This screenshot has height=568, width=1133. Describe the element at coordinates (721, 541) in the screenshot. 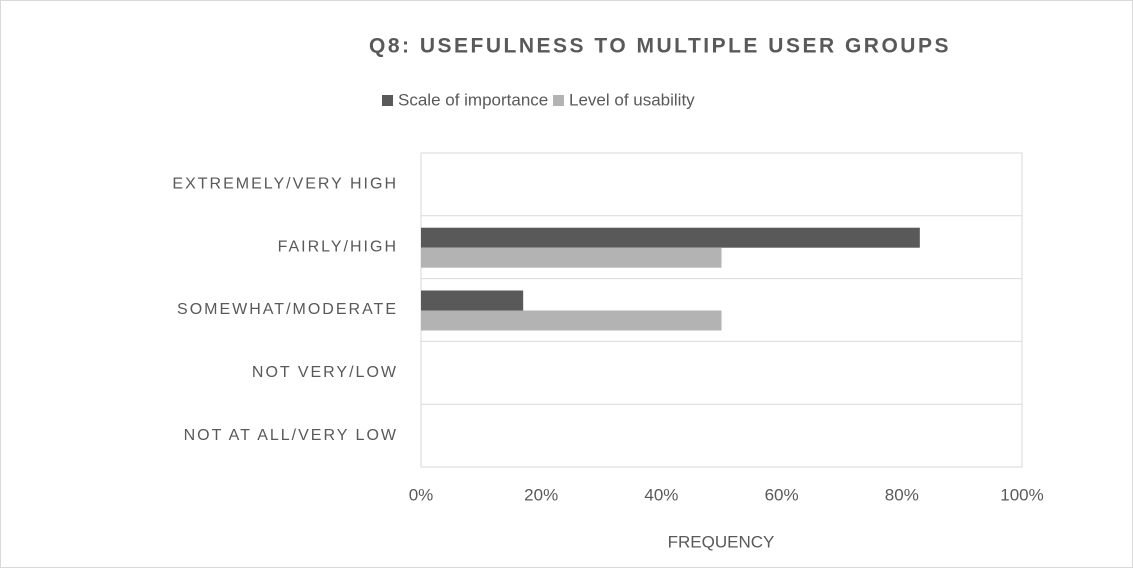

I see `x-axis-title: FREQUENCY` at that location.